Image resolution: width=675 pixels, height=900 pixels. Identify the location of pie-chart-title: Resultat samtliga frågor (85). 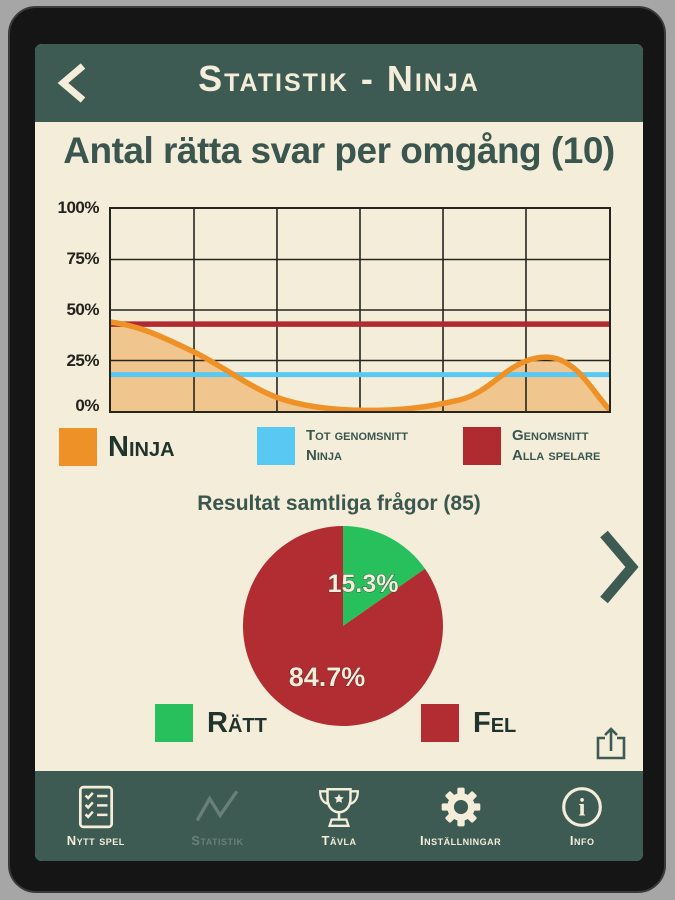
(339, 503).